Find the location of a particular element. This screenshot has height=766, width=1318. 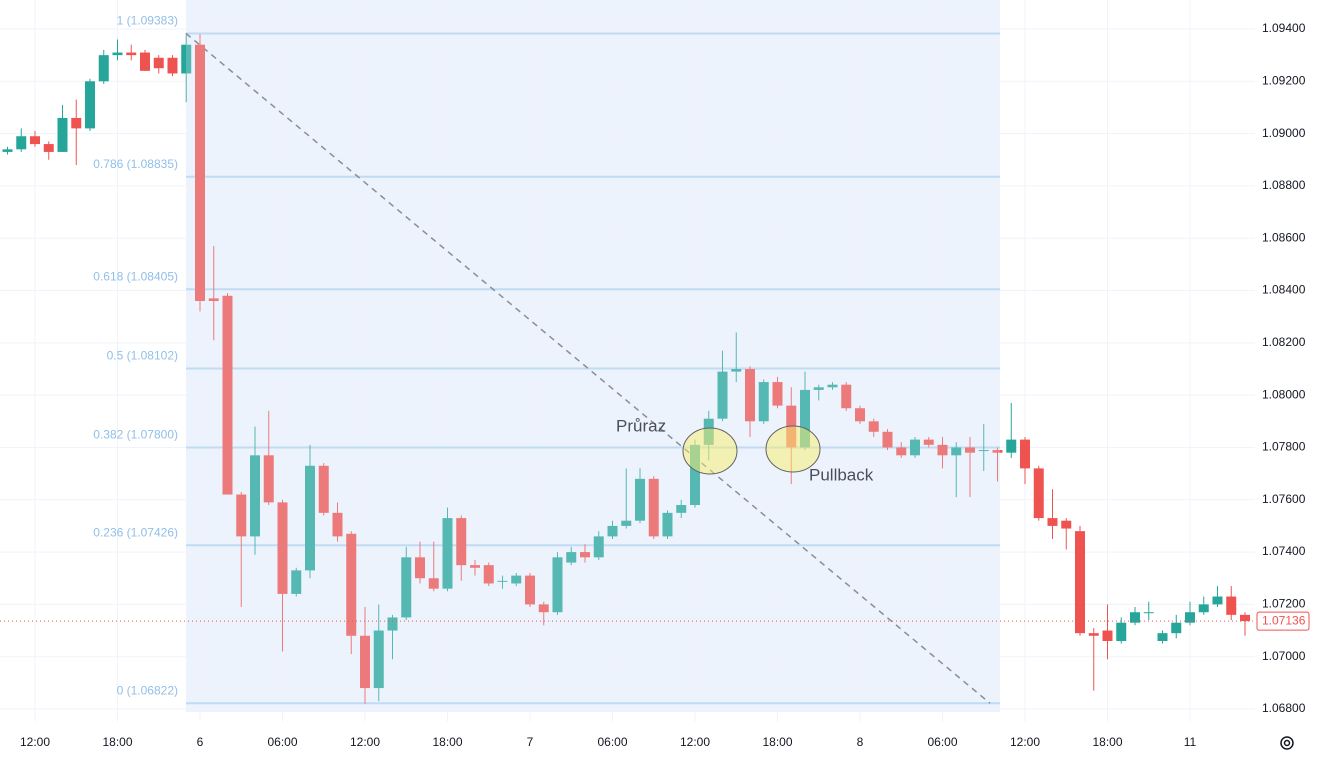

settings-icon is located at coordinates (1287, 743).